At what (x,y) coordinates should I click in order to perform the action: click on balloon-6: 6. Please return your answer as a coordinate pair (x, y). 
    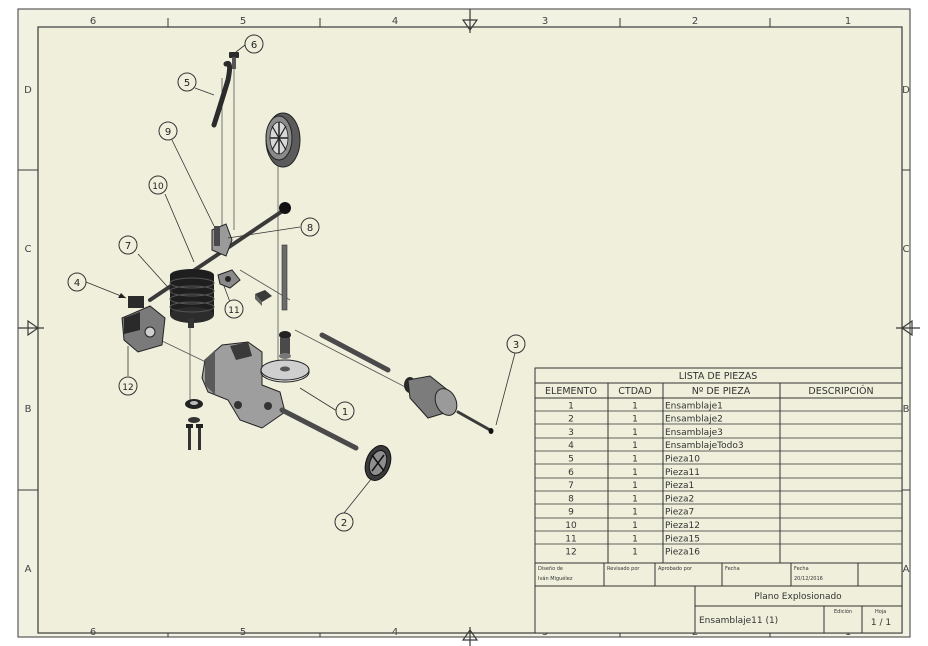
    Looking at the image, I should click on (254, 44).